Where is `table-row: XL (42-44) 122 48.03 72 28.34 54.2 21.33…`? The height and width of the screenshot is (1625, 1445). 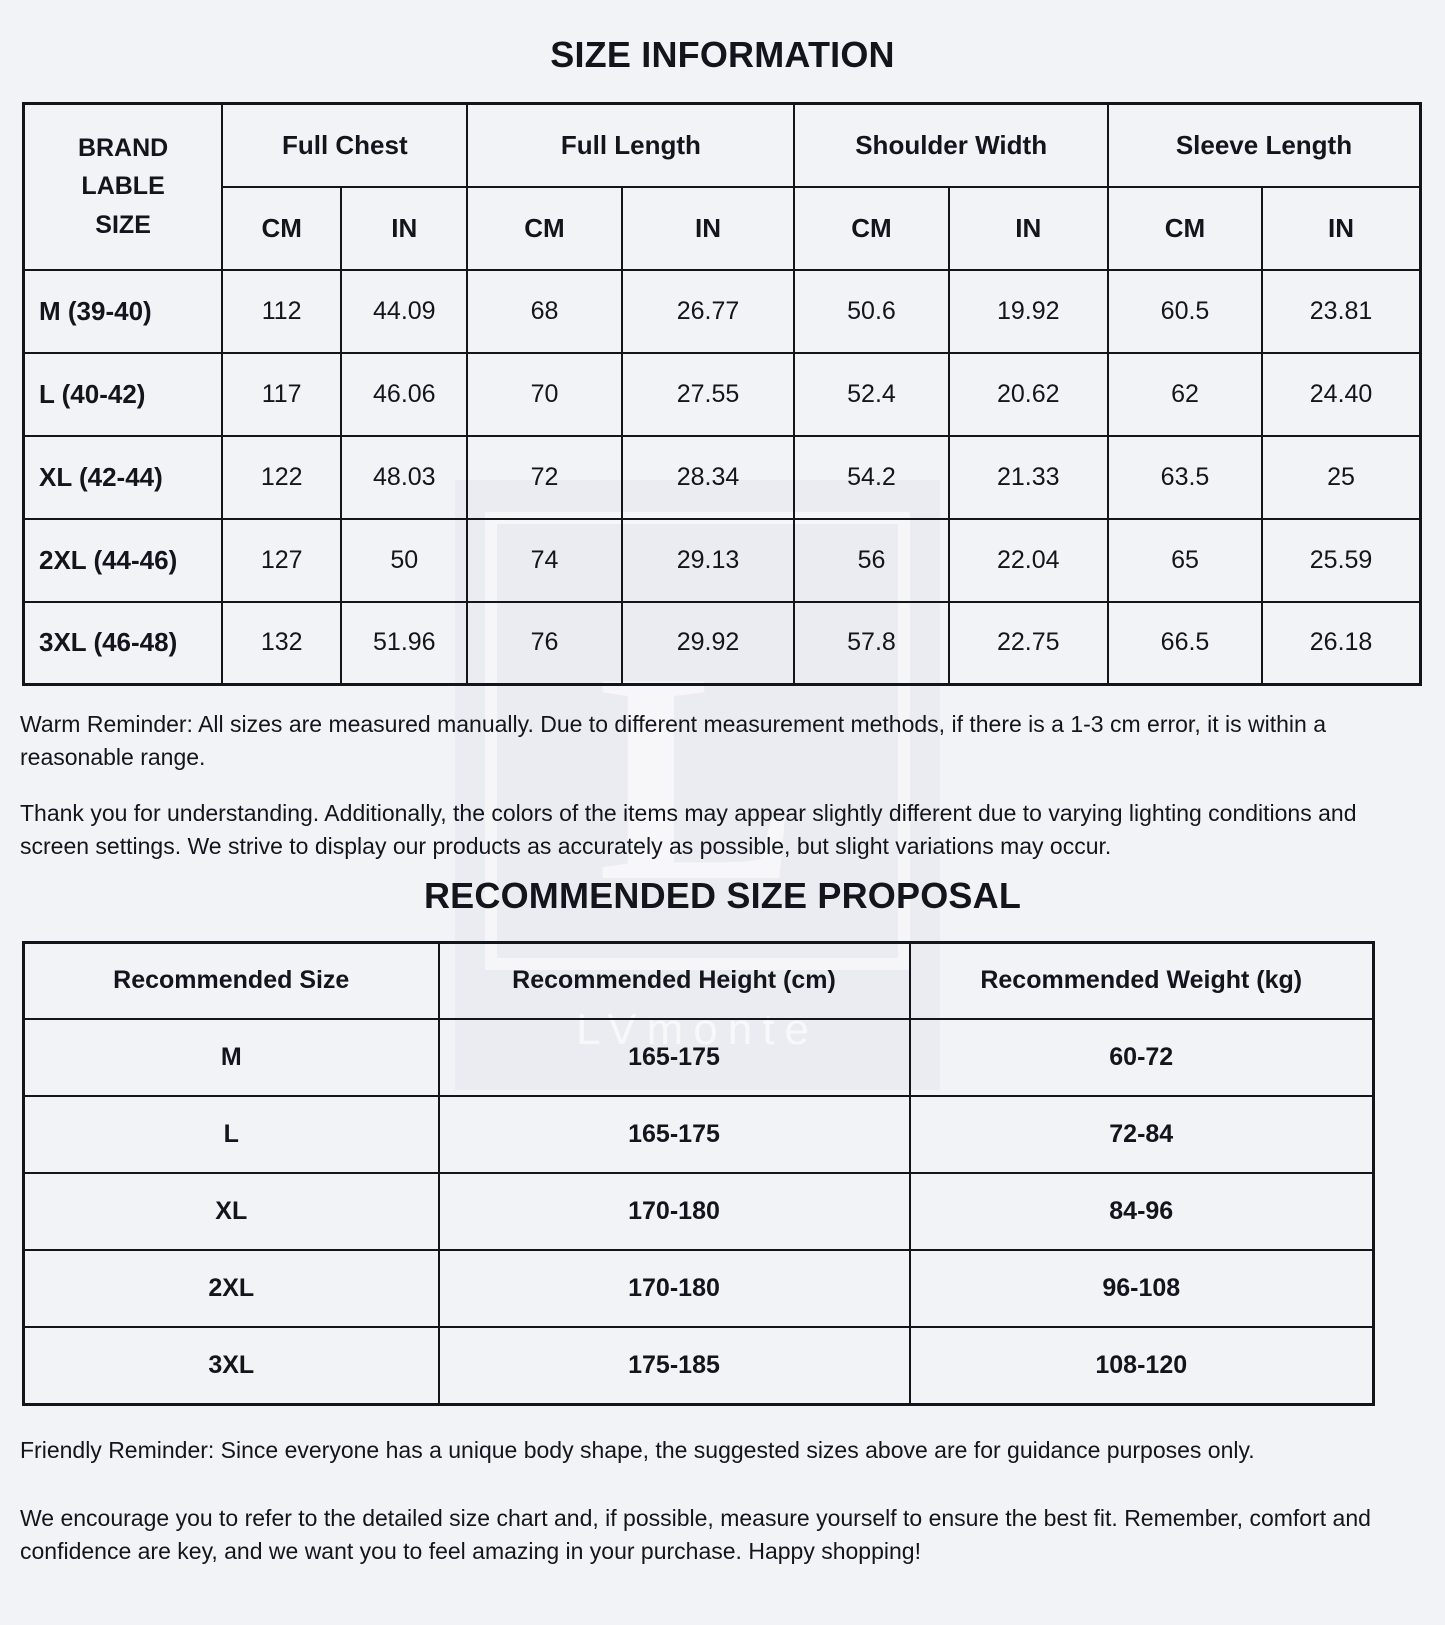 table-row: XL (42-44) 122 48.03 72 28.34 54.2 21.33… is located at coordinates (722, 477).